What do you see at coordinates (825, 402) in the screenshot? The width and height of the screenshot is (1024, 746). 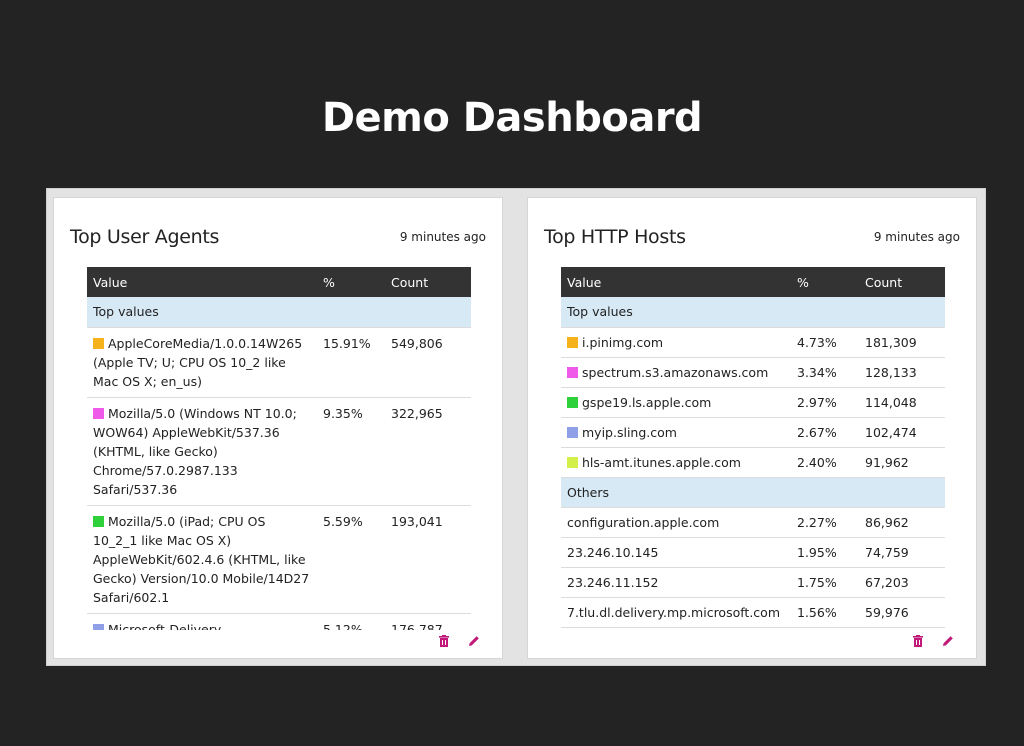 I see `cell-pct: 2.97%` at bounding box center [825, 402].